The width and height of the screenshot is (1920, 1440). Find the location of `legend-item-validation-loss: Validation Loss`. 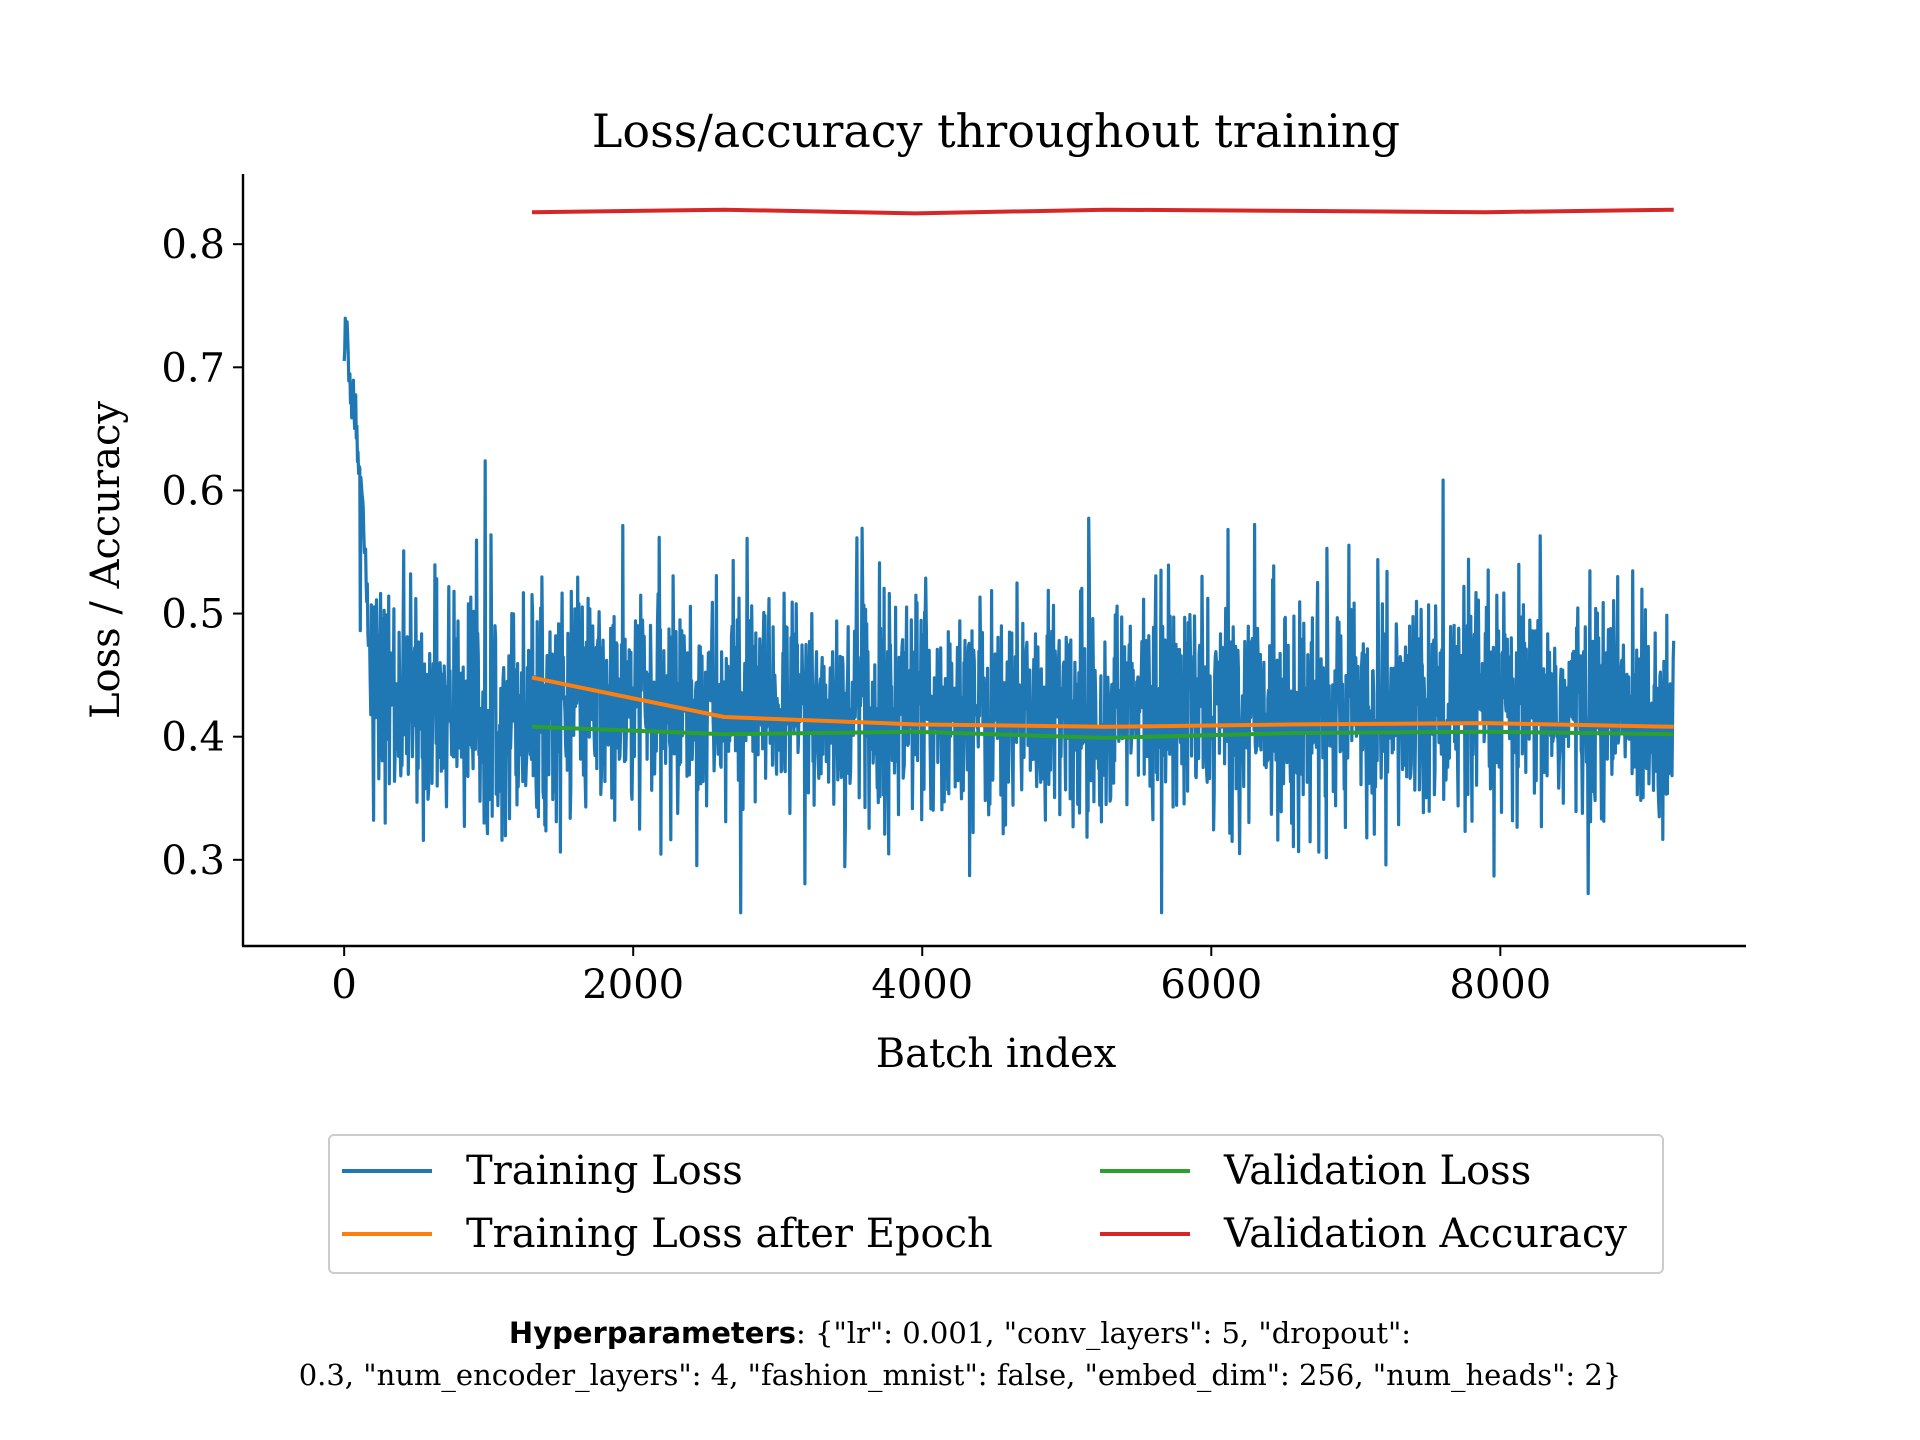

legend-item-validation-loss: Validation Loss is located at coordinates (1315, 1171).